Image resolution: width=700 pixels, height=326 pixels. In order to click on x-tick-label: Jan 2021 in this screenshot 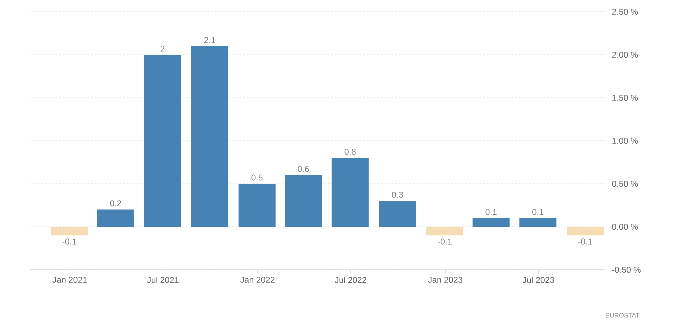, I will do `click(70, 280)`.